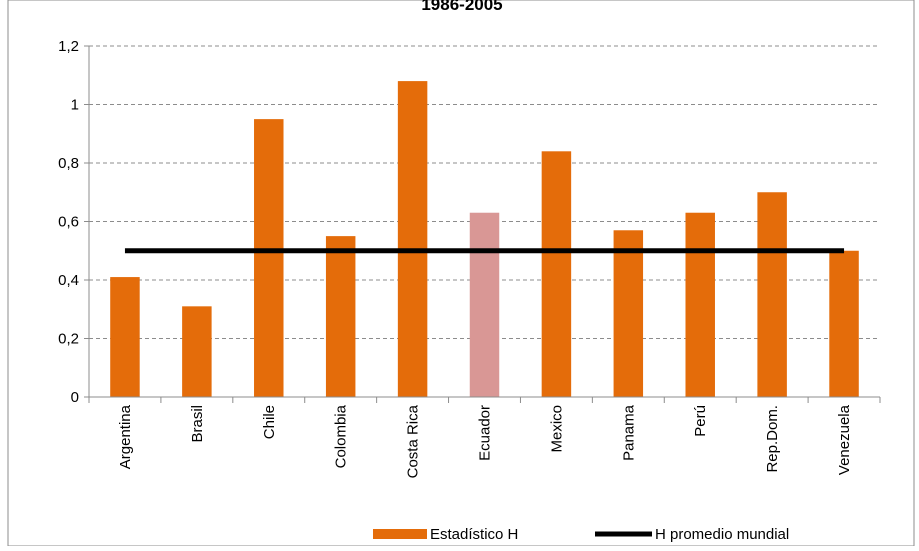  Describe the element at coordinates (556, 429) in the screenshot. I see `x-tick-label: Mexico` at that location.